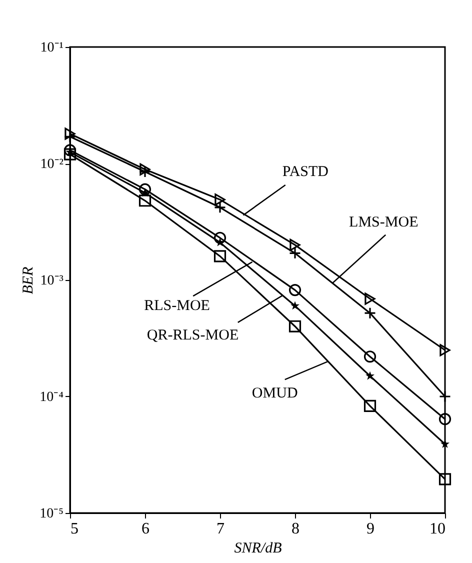 The height and width of the screenshot is (563, 472). Describe the element at coordinates (177, 306) in the screenshot. I see `annotation: RLS-MOE` at that location.